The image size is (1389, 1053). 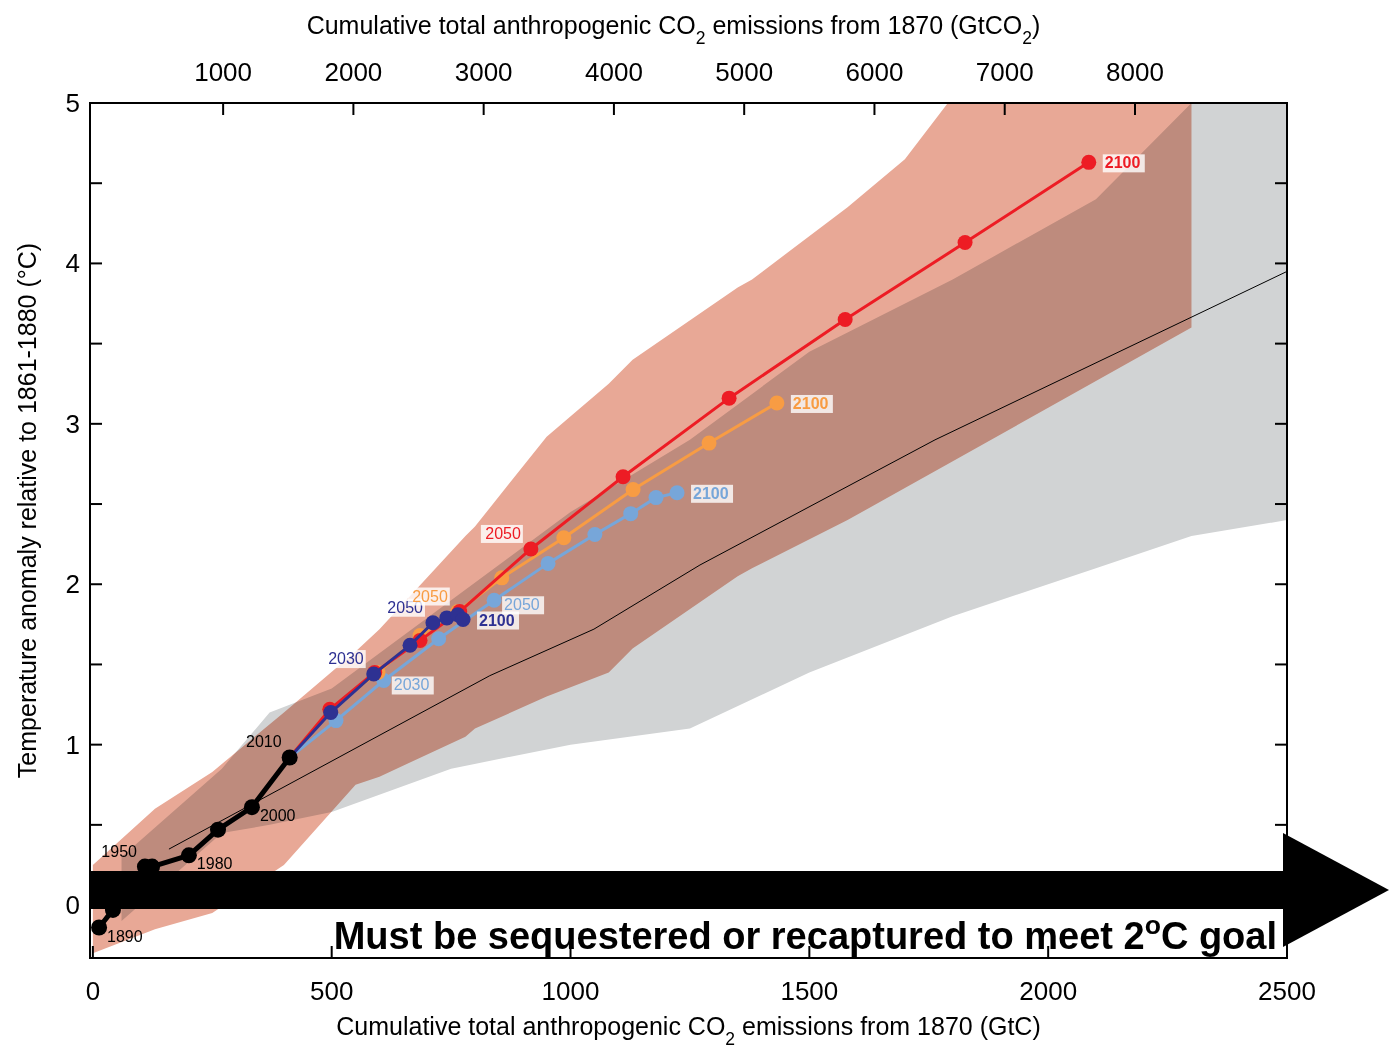 What do you see at coordinates (93, 991) in the screenshot?
I see `x-tick-label: 0` at bounding box center [93, 991].